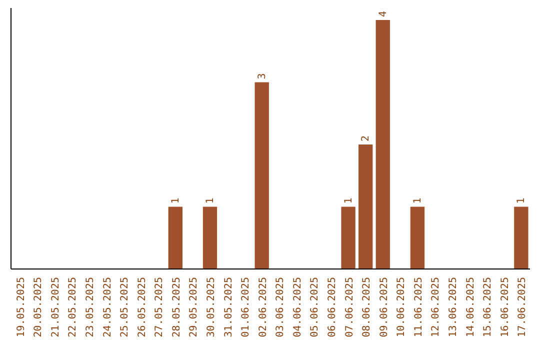 This screenshot has width=540, height=340. Describe the element at coordinates (125, 307) in the screenshot. I see `x-tick-label: 25.05.2025` at that location.